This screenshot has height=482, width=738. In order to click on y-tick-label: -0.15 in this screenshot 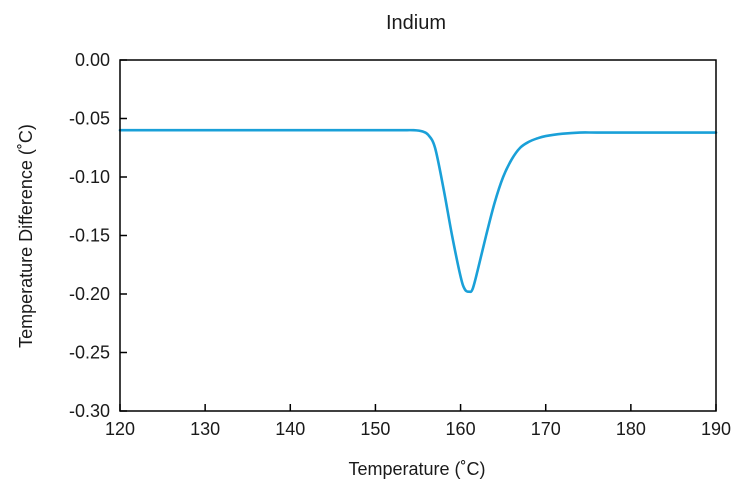, I will do `click(89, 236)`.